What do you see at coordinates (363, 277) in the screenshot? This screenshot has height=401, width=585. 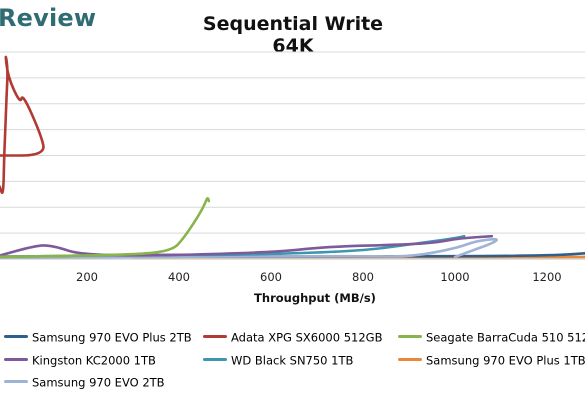 I see `x-tick-label: 800` at bounding box center [363, 277].